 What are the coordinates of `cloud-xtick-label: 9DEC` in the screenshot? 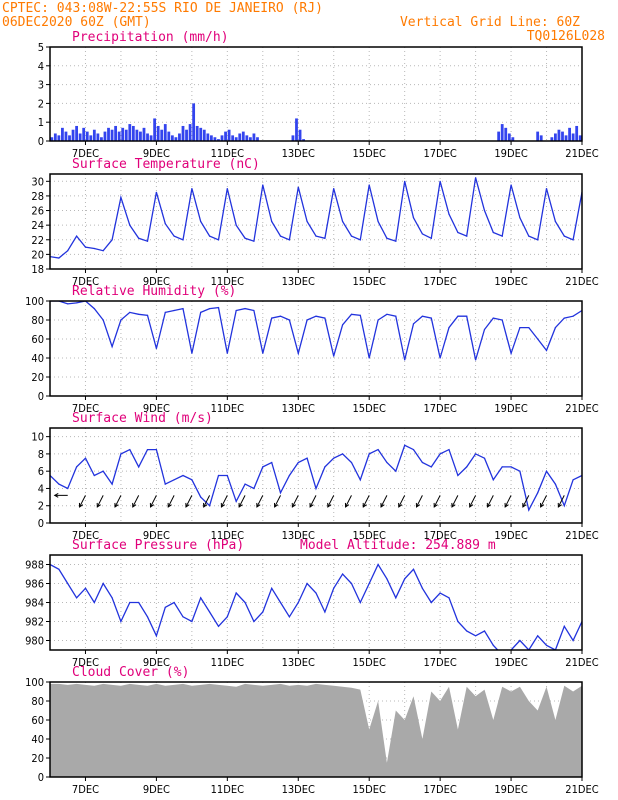 It's located at (156, 789).